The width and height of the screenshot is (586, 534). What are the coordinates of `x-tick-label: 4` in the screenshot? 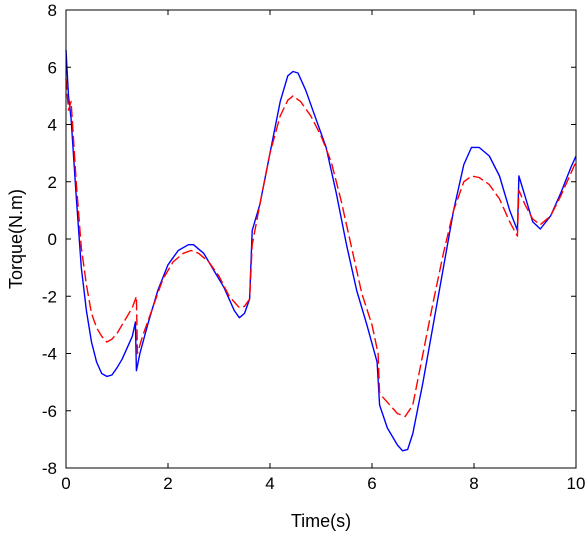 It's located at (269, 483).